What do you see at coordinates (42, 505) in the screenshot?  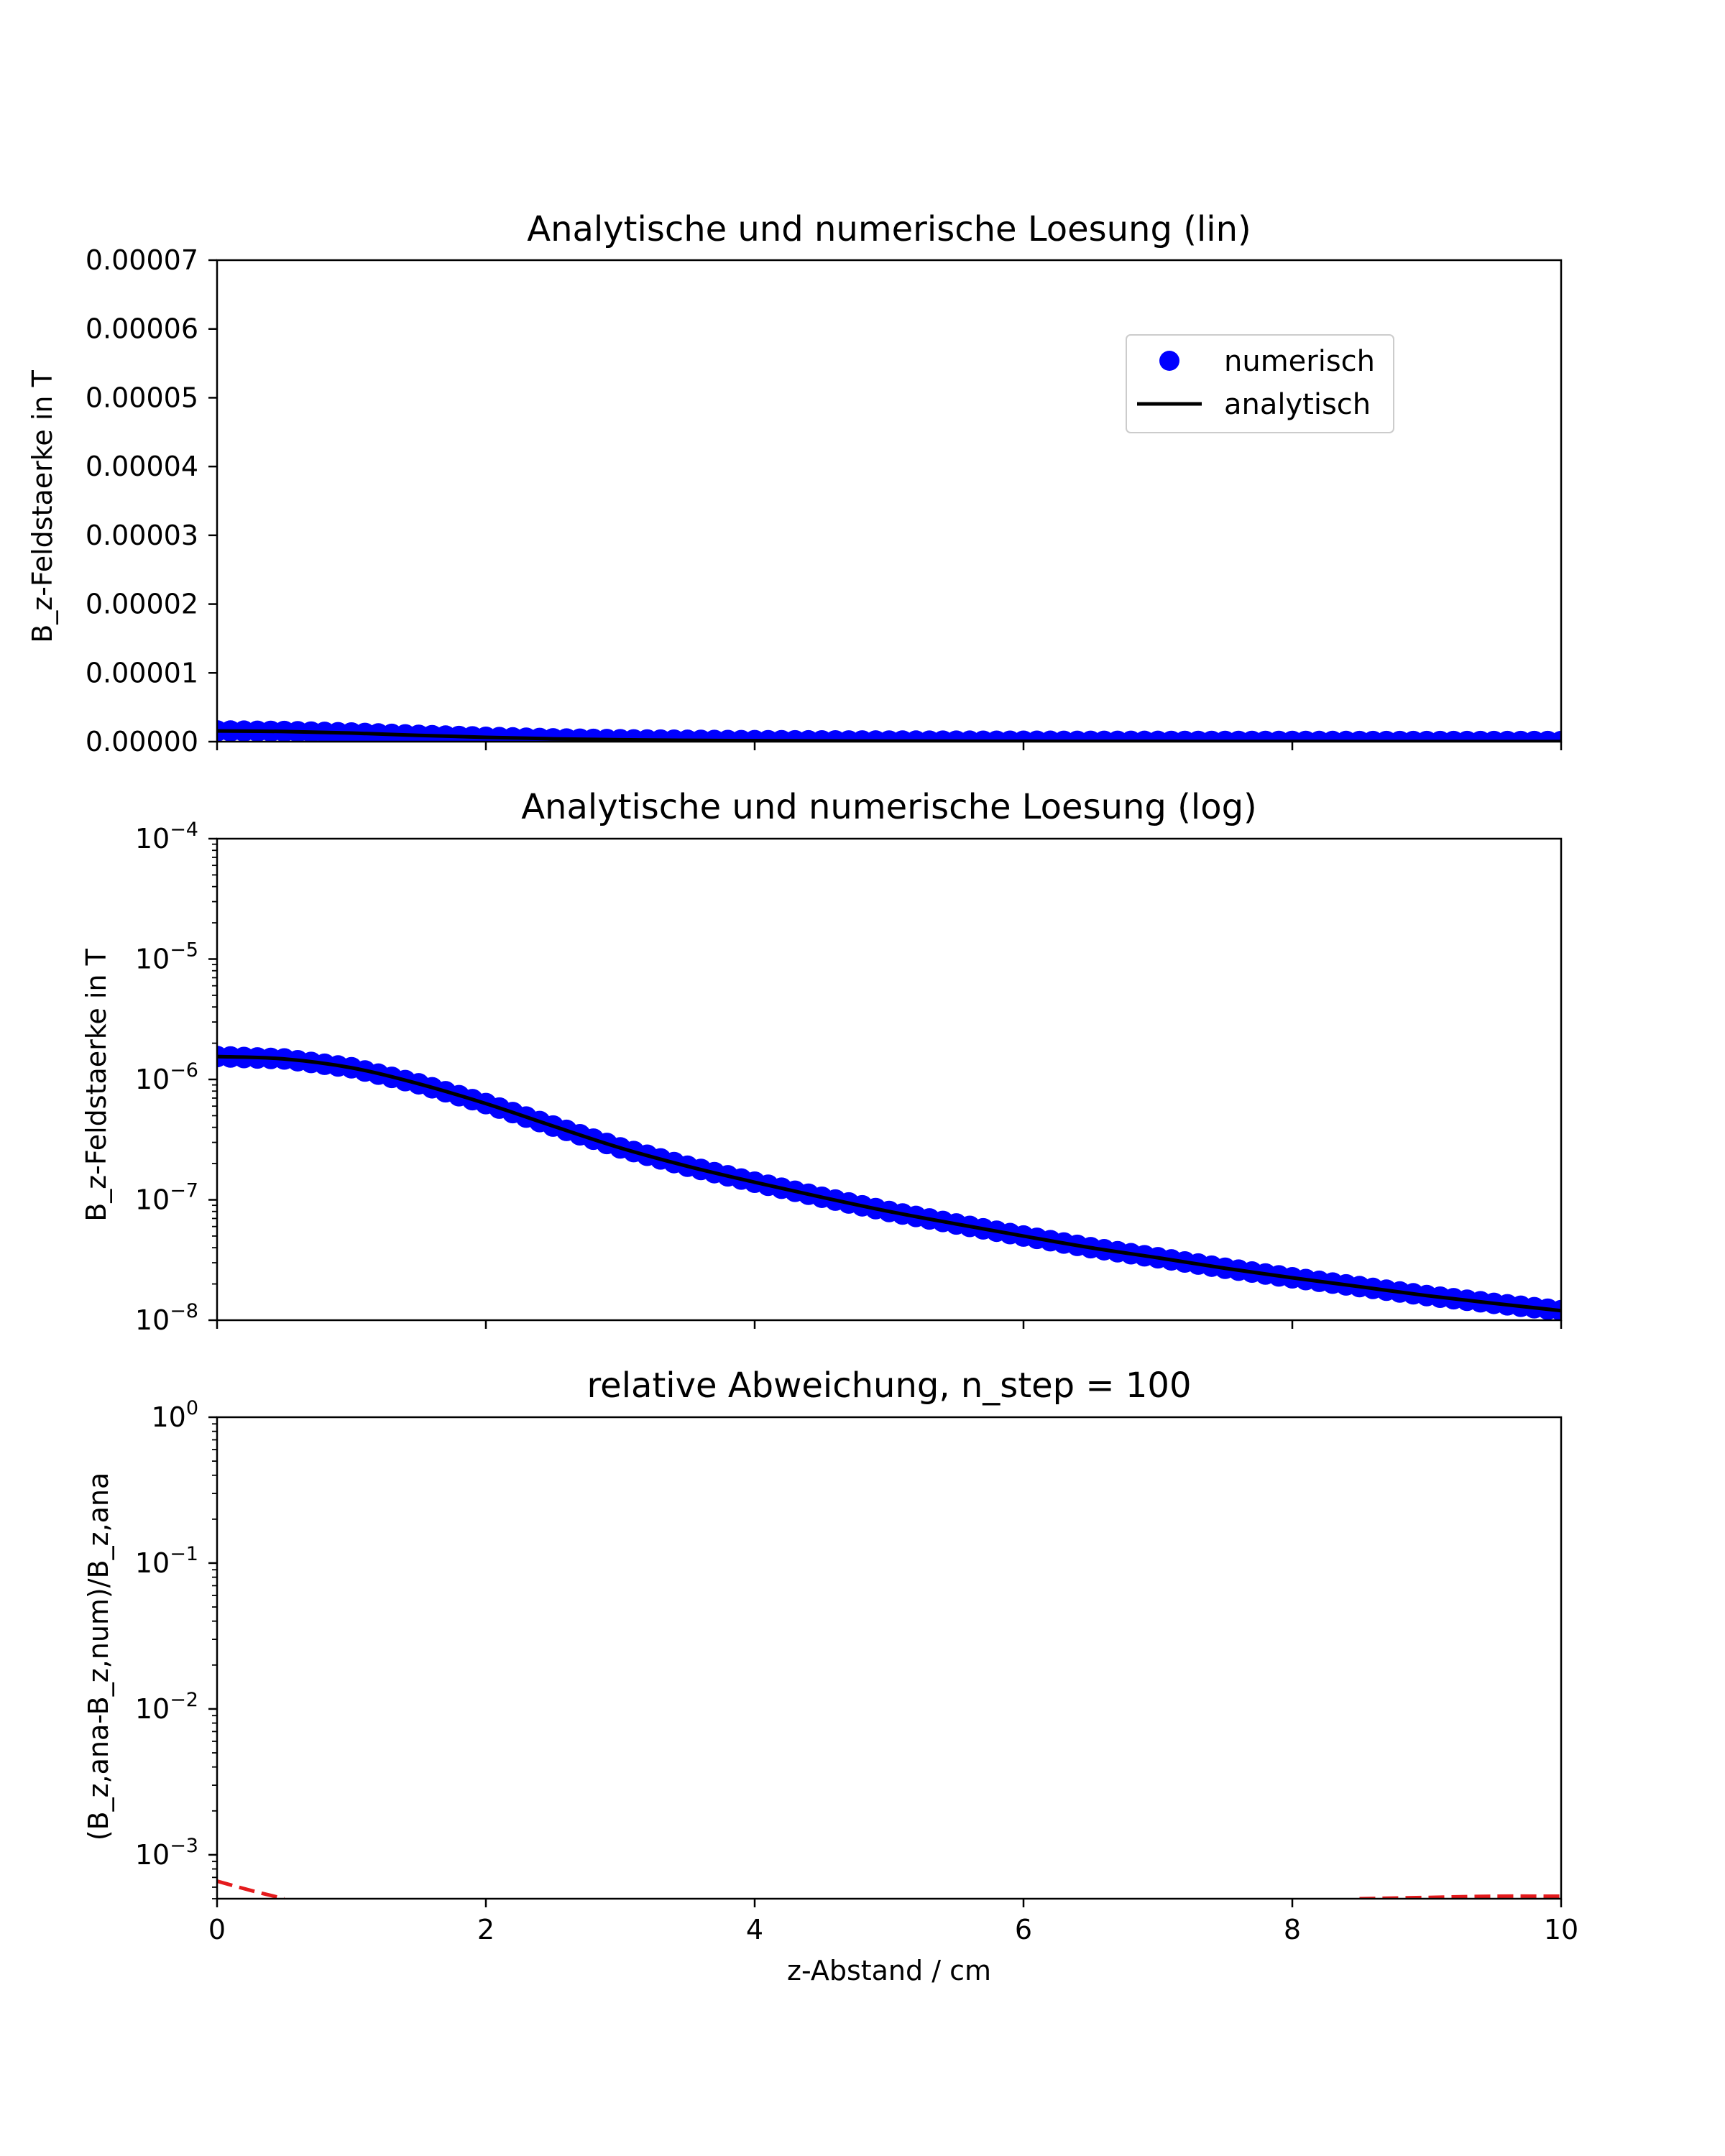 I see `panel-lin-ylabel: B_z-Feldstaerke in T` at bounding box center [42, 505].